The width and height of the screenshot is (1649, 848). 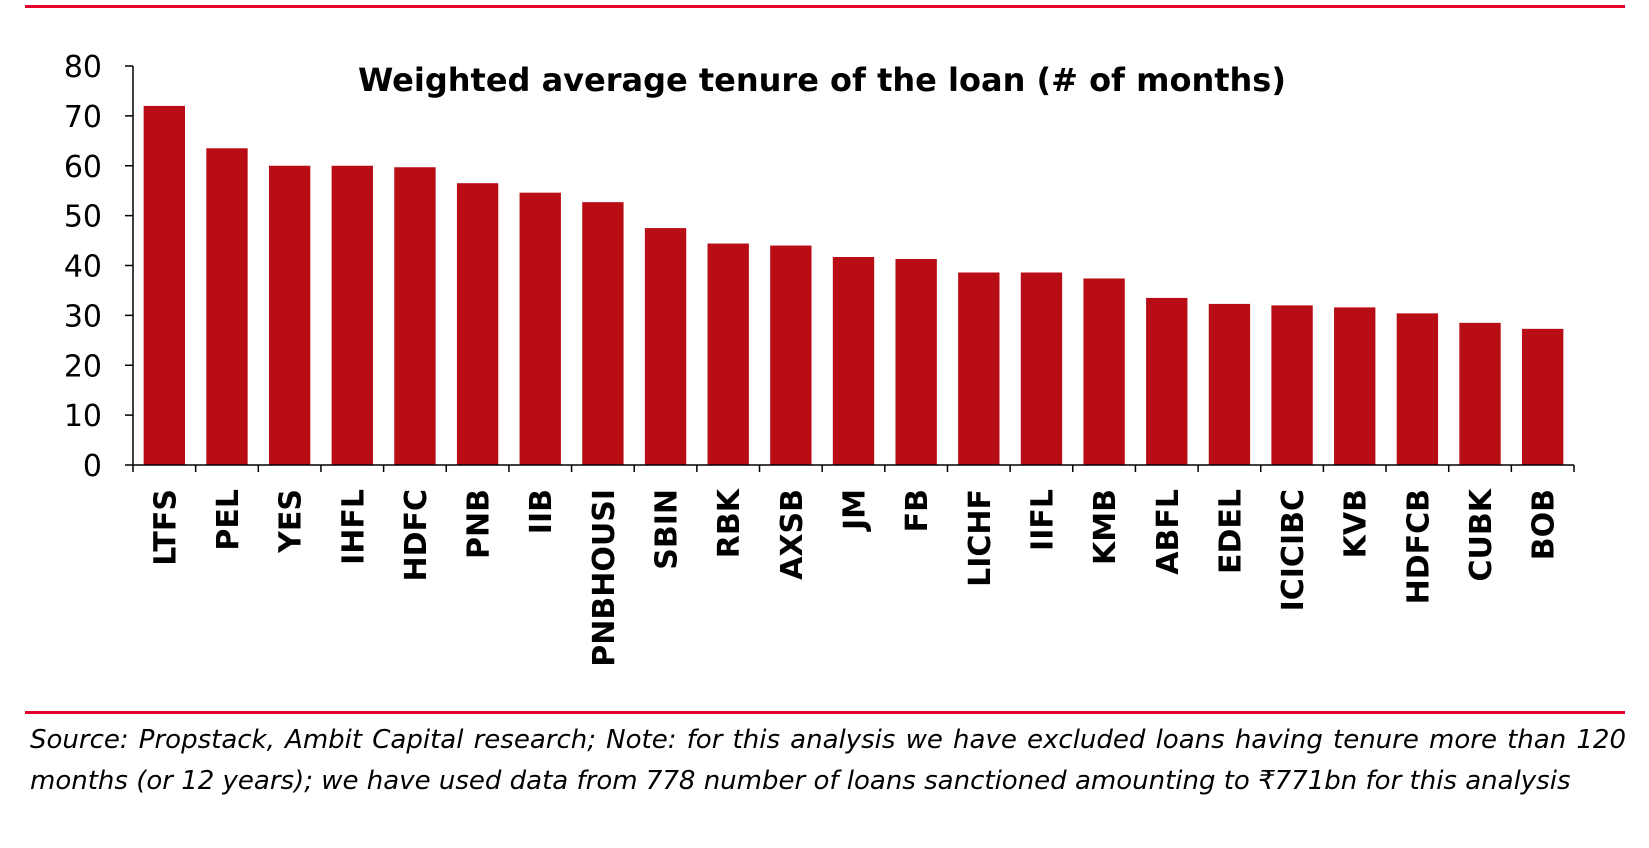 What do you see at coordinates (352, 315) in the screenshot?
I see `bar-ihfl` at bounding box center [352, 315].